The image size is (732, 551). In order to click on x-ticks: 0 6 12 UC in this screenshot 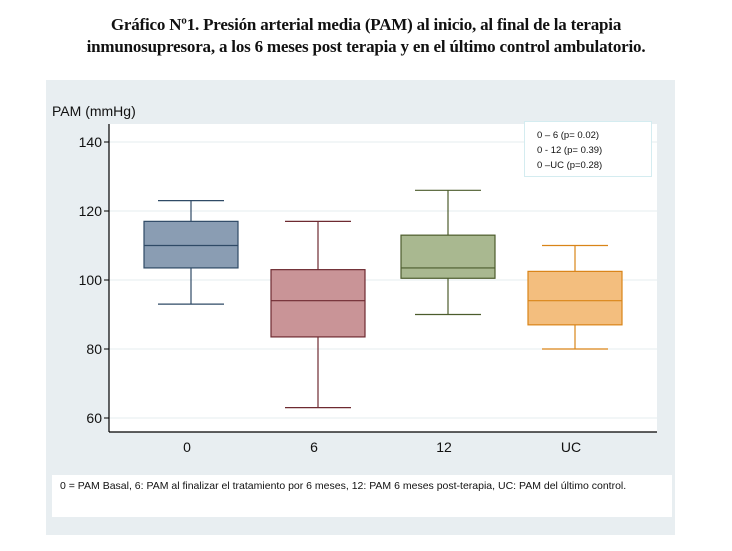, I will do `click(382, 447)`.